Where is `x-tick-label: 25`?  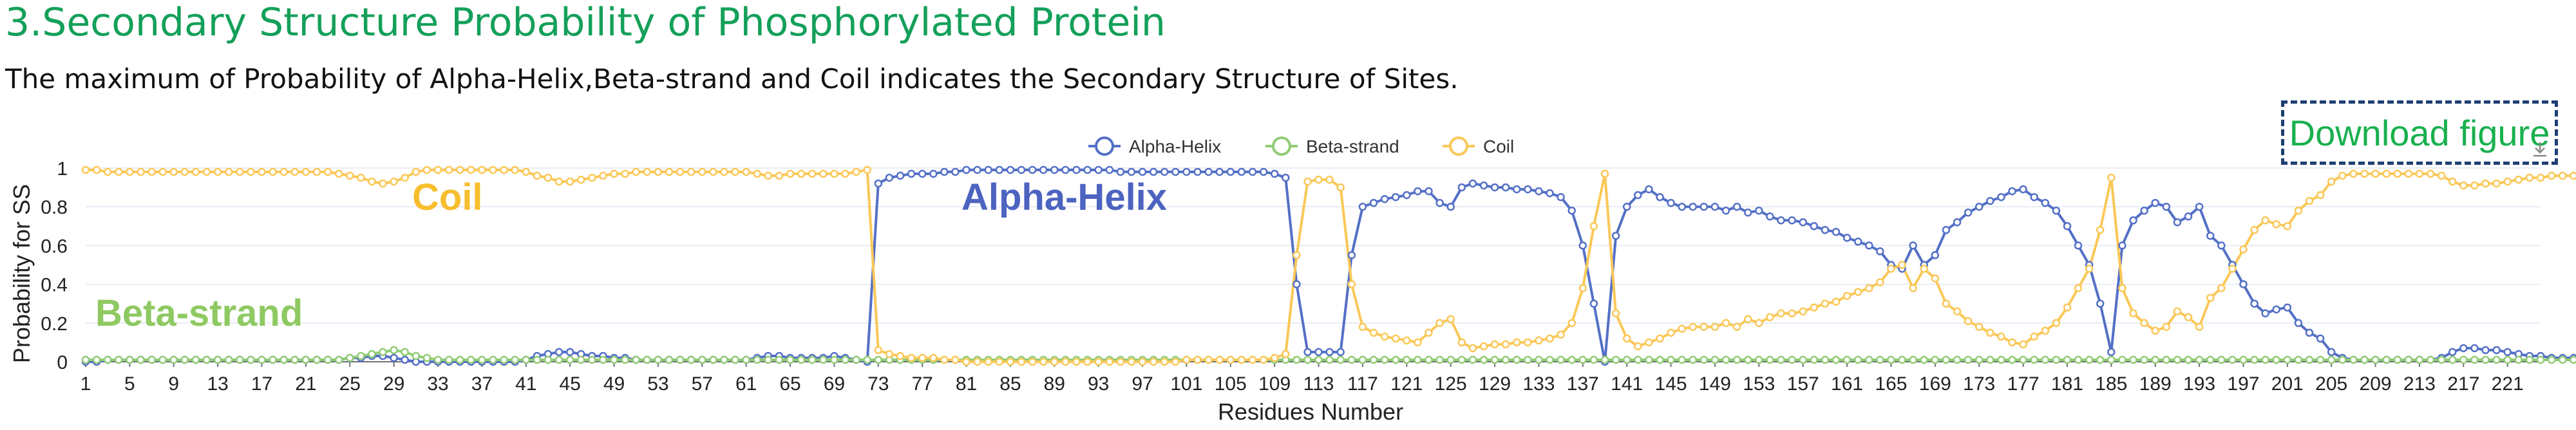 x-tick-label: 25 is located at coordinates (350, 384).